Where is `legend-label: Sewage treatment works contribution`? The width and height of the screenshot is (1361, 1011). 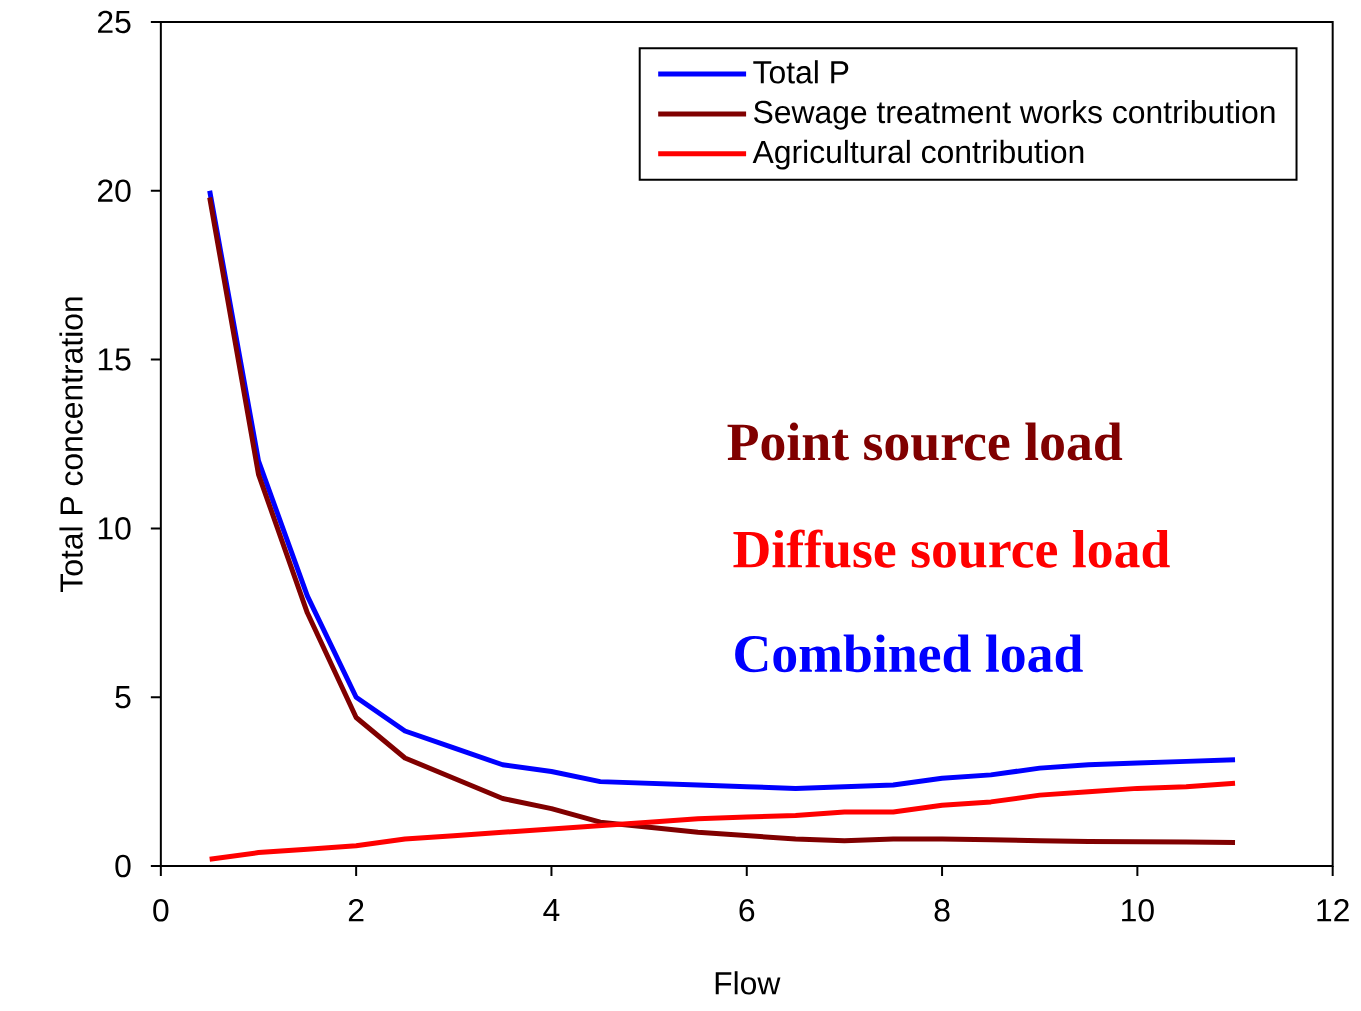
legend-label: Sewage treatment works contribution is located at coordinates (1014, 115).